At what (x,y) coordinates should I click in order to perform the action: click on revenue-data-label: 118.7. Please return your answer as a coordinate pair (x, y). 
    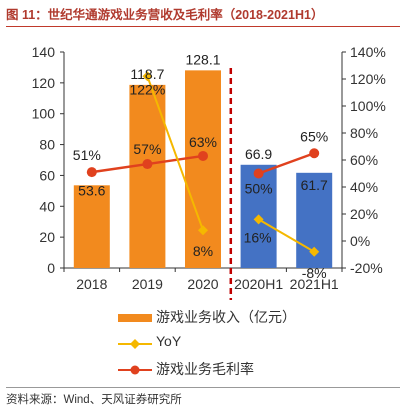
    Looking at the image, I should click on (147, 74).